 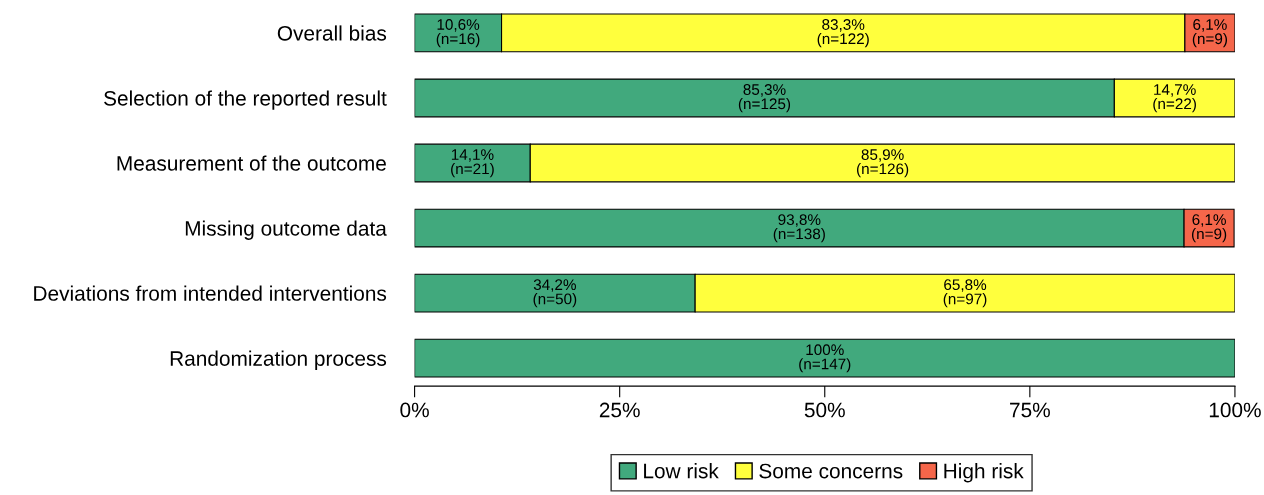 What do you see at coordinates (245, 100) in the screenshot?
I see `y-tick-label: Selection of the reported result` at bounding box center [245, 100].